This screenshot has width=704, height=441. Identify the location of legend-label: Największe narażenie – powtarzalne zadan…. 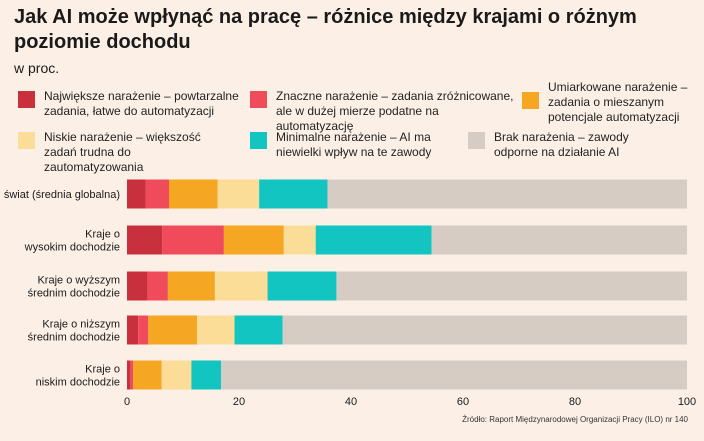
(141, 103).